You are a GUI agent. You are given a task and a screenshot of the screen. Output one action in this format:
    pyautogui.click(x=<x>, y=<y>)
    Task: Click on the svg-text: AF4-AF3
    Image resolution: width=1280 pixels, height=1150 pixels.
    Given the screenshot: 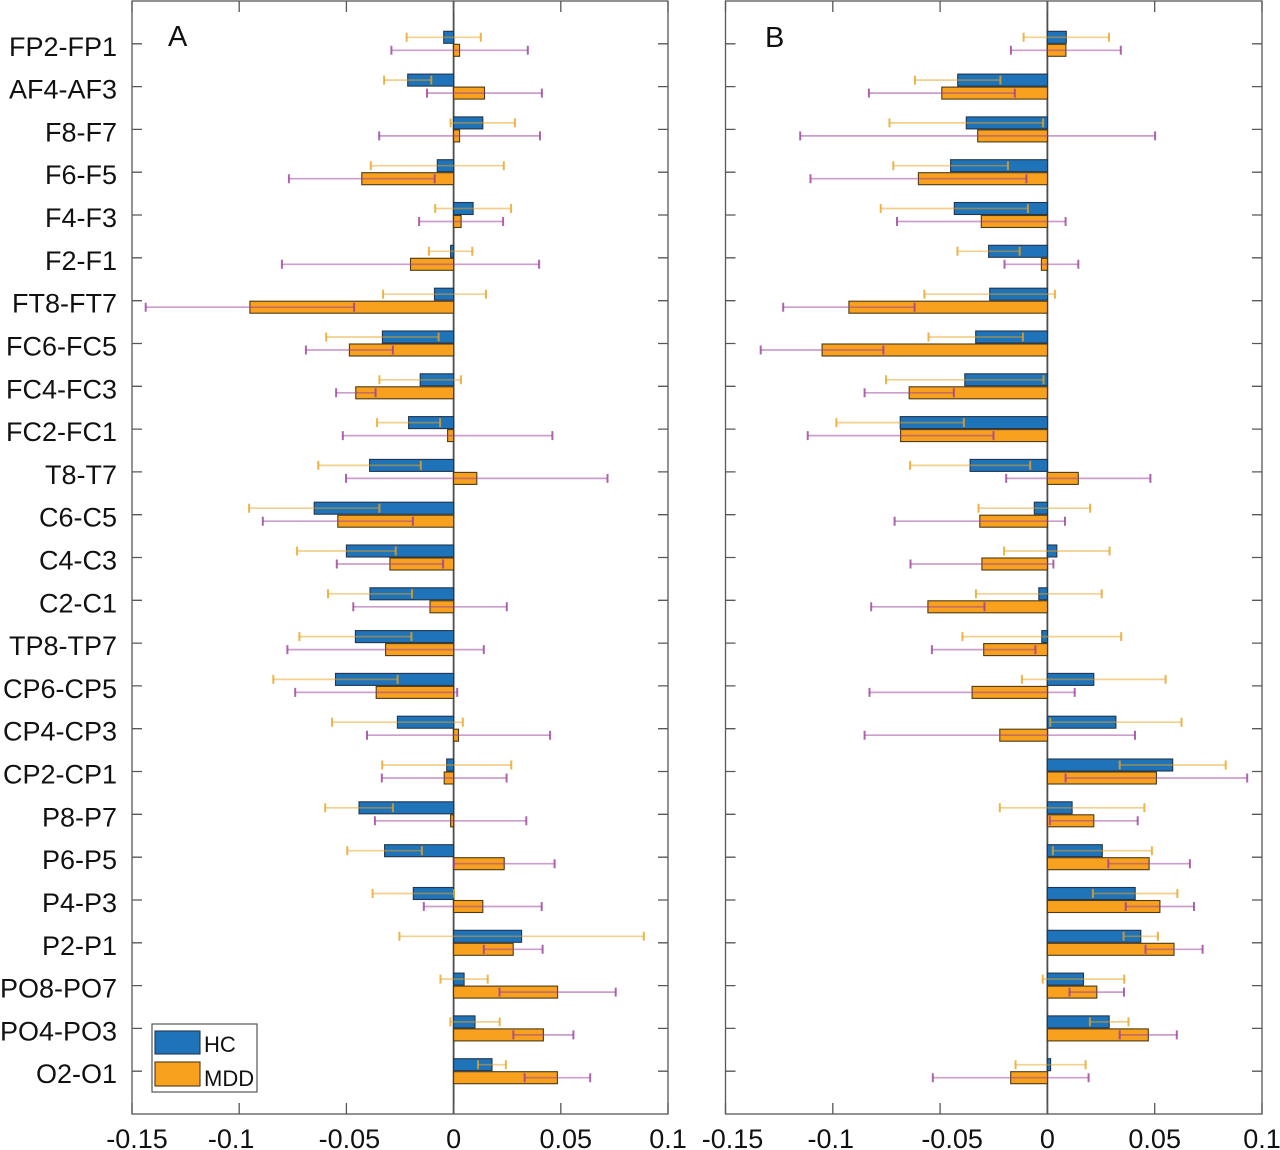 What is the action you would take?
    pyautogui.click(x=63, y=90)
    